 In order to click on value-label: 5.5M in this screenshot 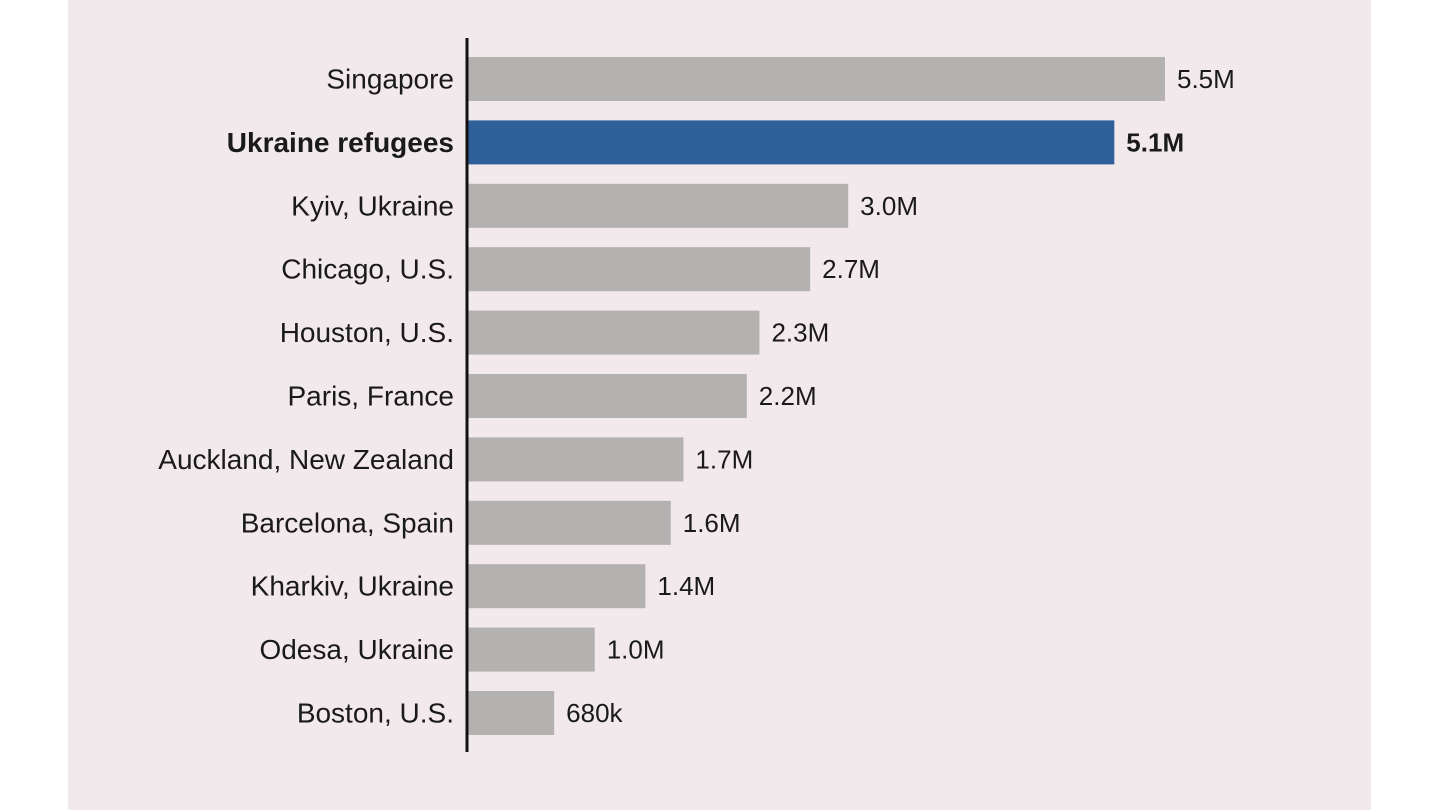, I will do `click(1206, 79)`.